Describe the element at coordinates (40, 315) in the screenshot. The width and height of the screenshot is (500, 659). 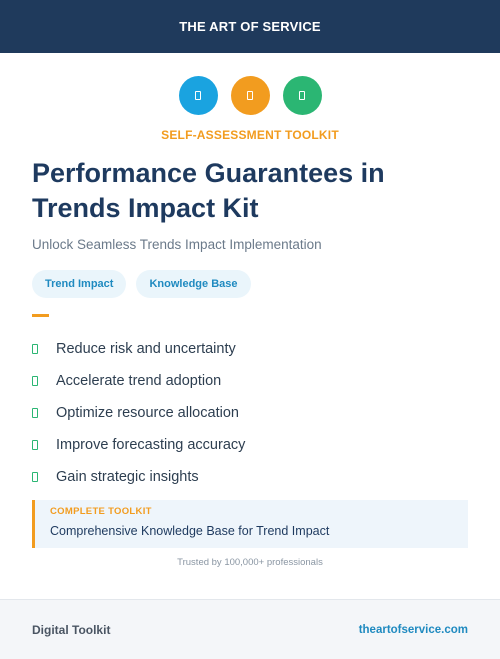
I see `accent-divider` at that location.